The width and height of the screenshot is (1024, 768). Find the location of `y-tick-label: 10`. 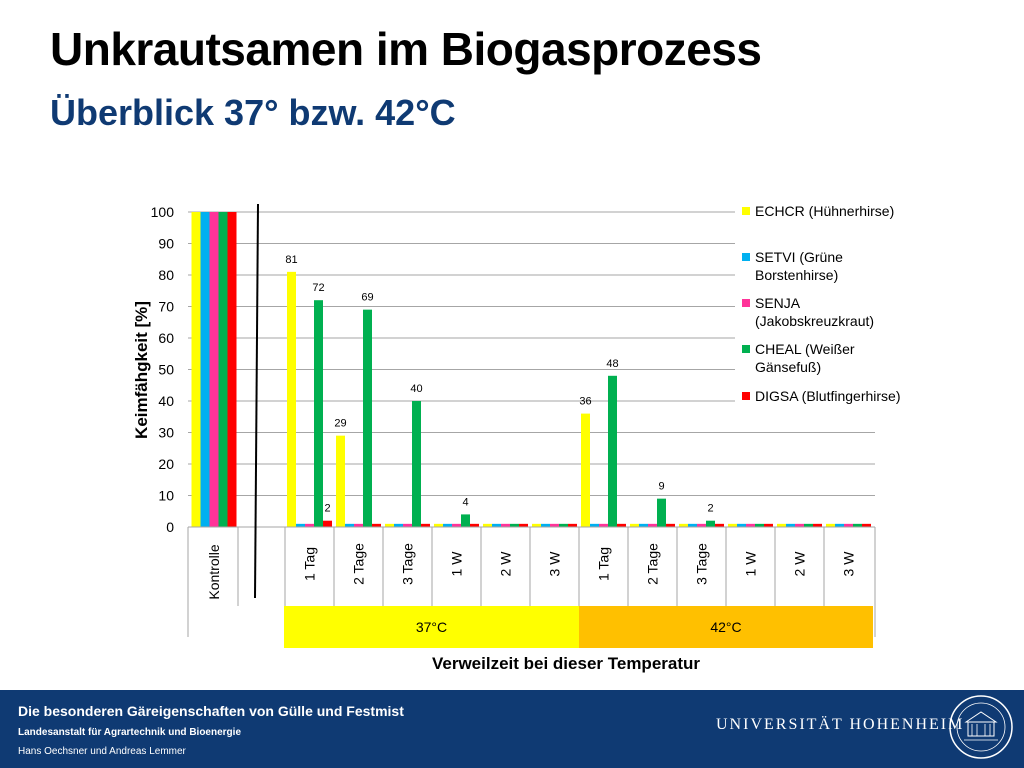

y-tick-label: 10 is located at coordinates (166, 496).